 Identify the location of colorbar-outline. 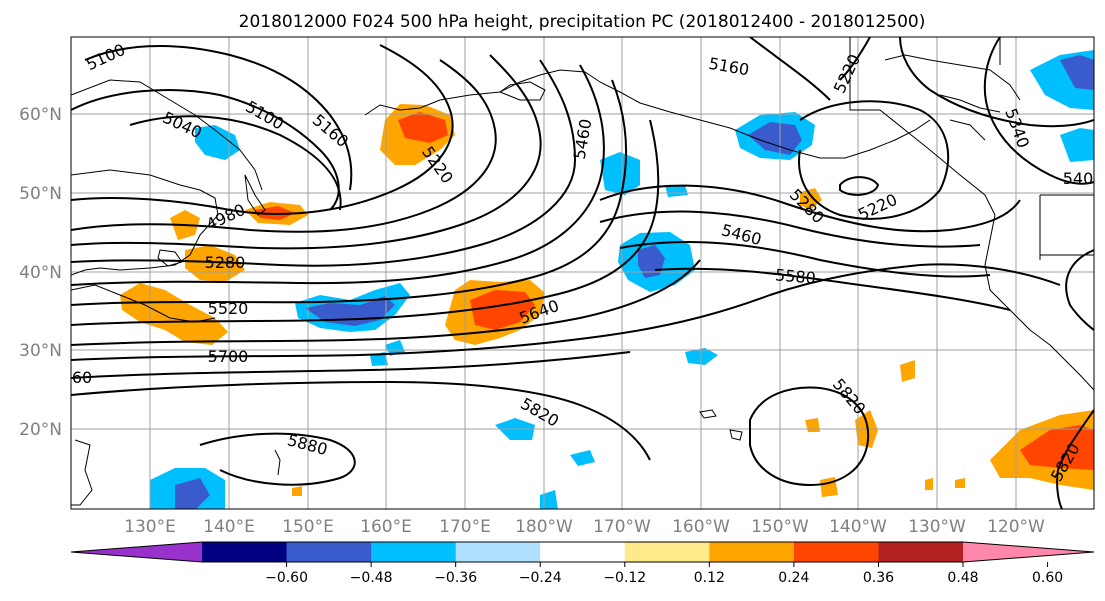
(582, 552).